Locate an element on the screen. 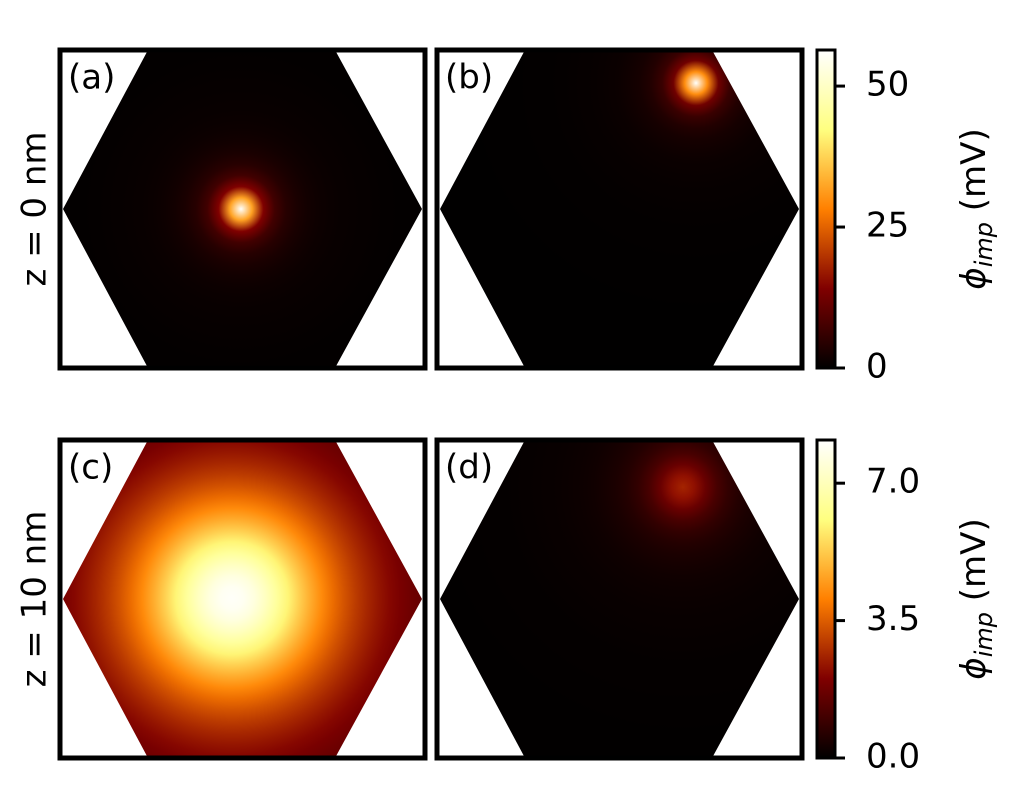  row-label: z = 10 nm is located at coordinates (35, 599).